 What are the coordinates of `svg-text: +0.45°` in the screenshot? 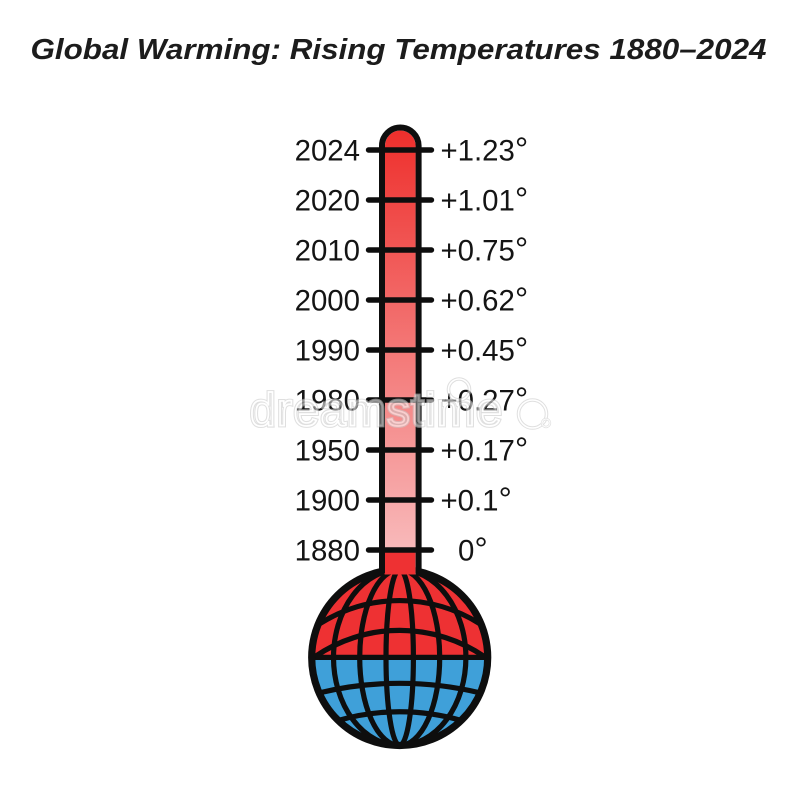 It's located at (485, 349).